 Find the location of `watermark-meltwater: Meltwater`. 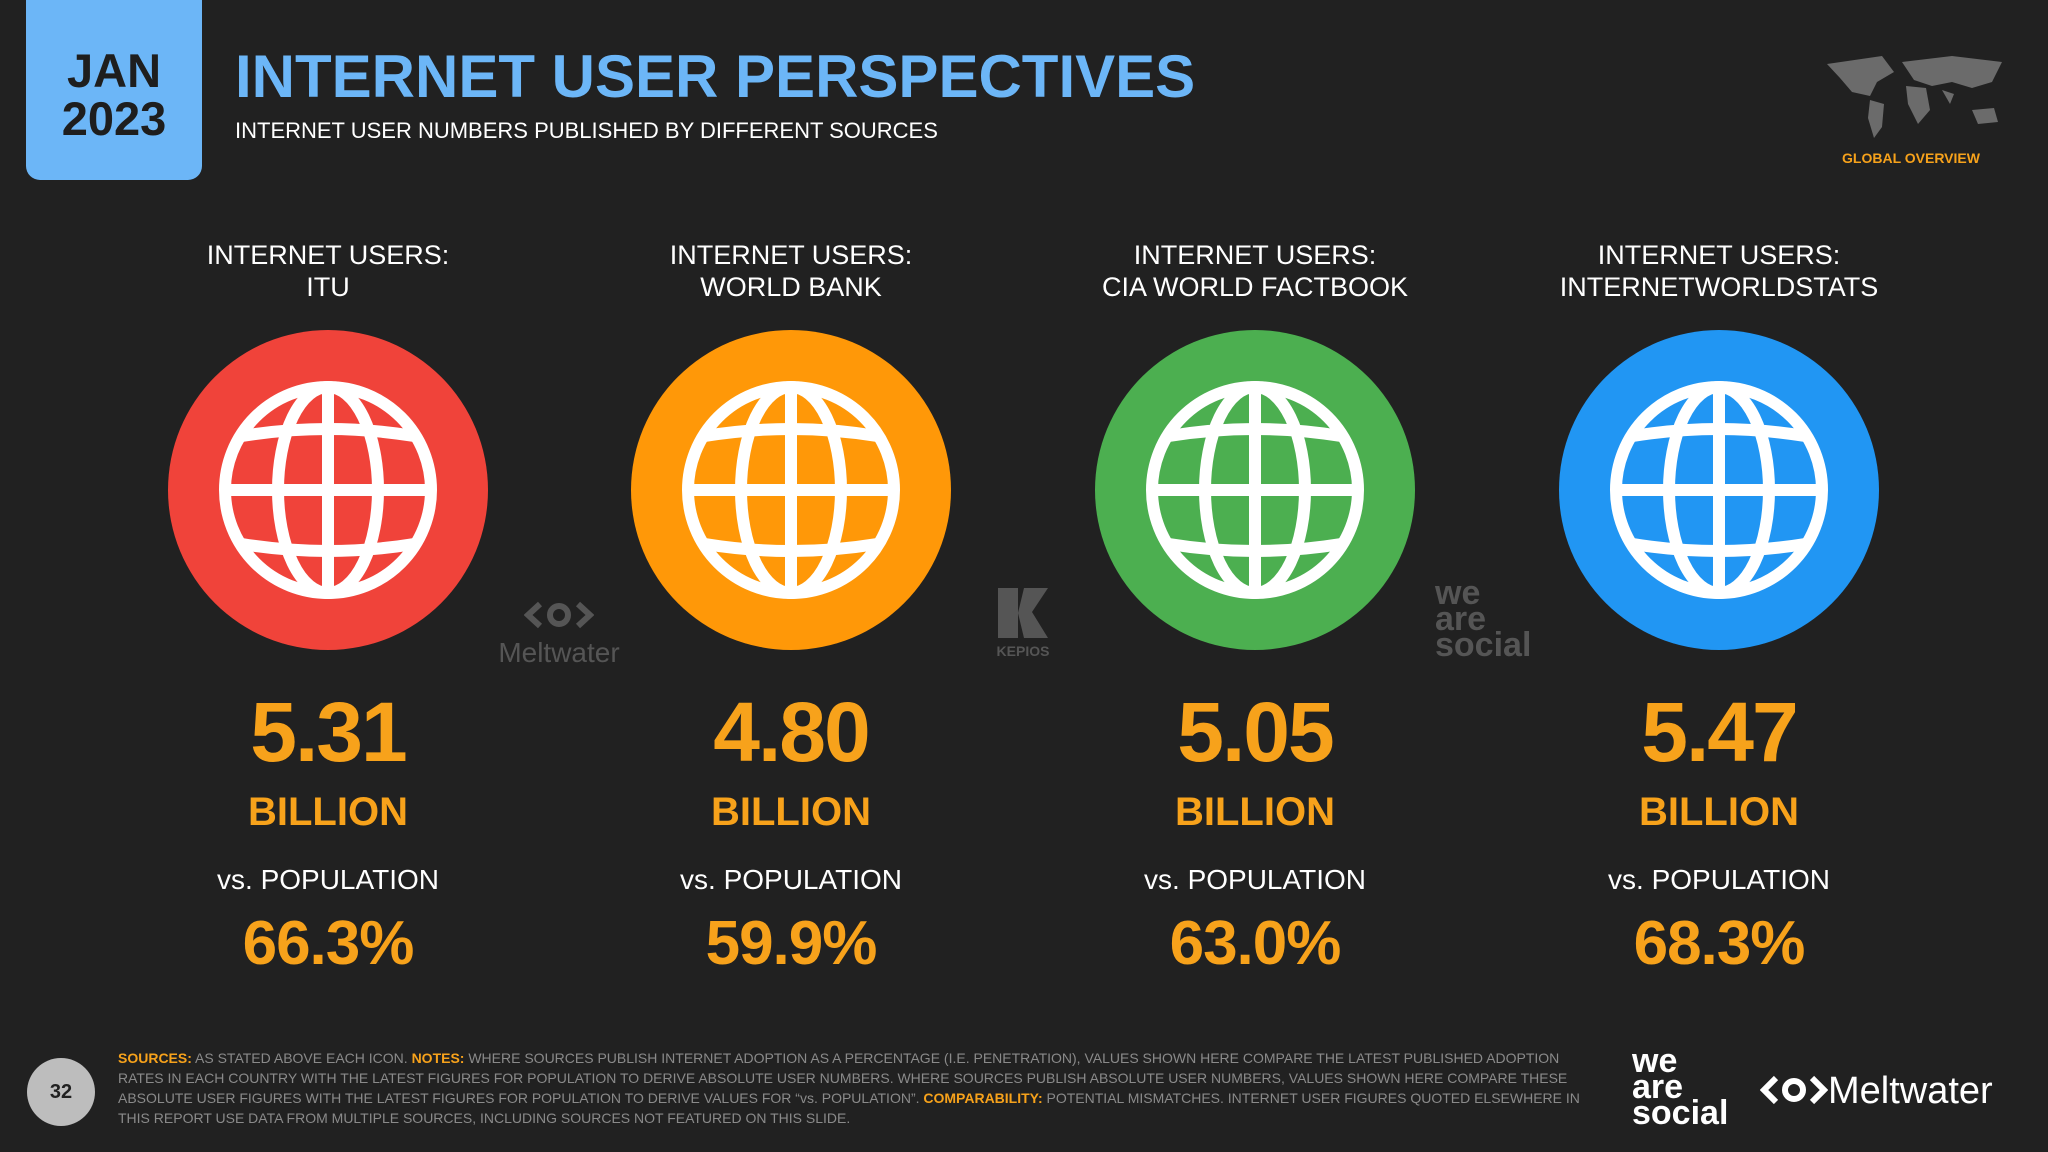

watermark-meltwater: Meltwater is located at coordinates (559, 634).